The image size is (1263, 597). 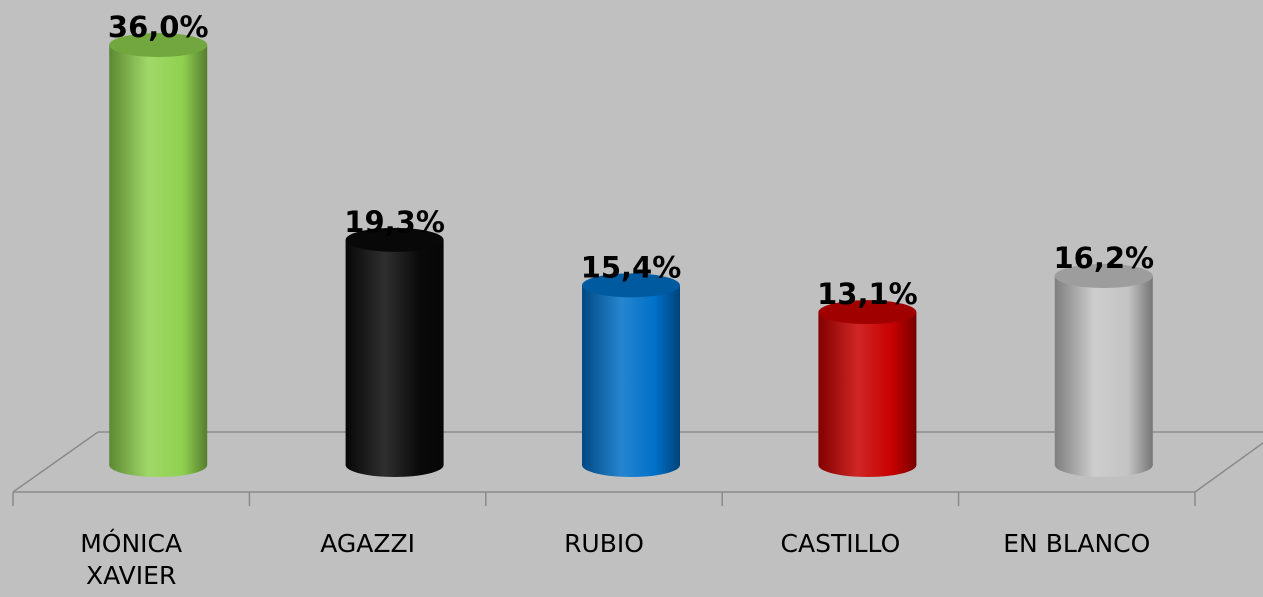 I want to click on category-label: EN BLANCO, so click(x=1077, y=543).